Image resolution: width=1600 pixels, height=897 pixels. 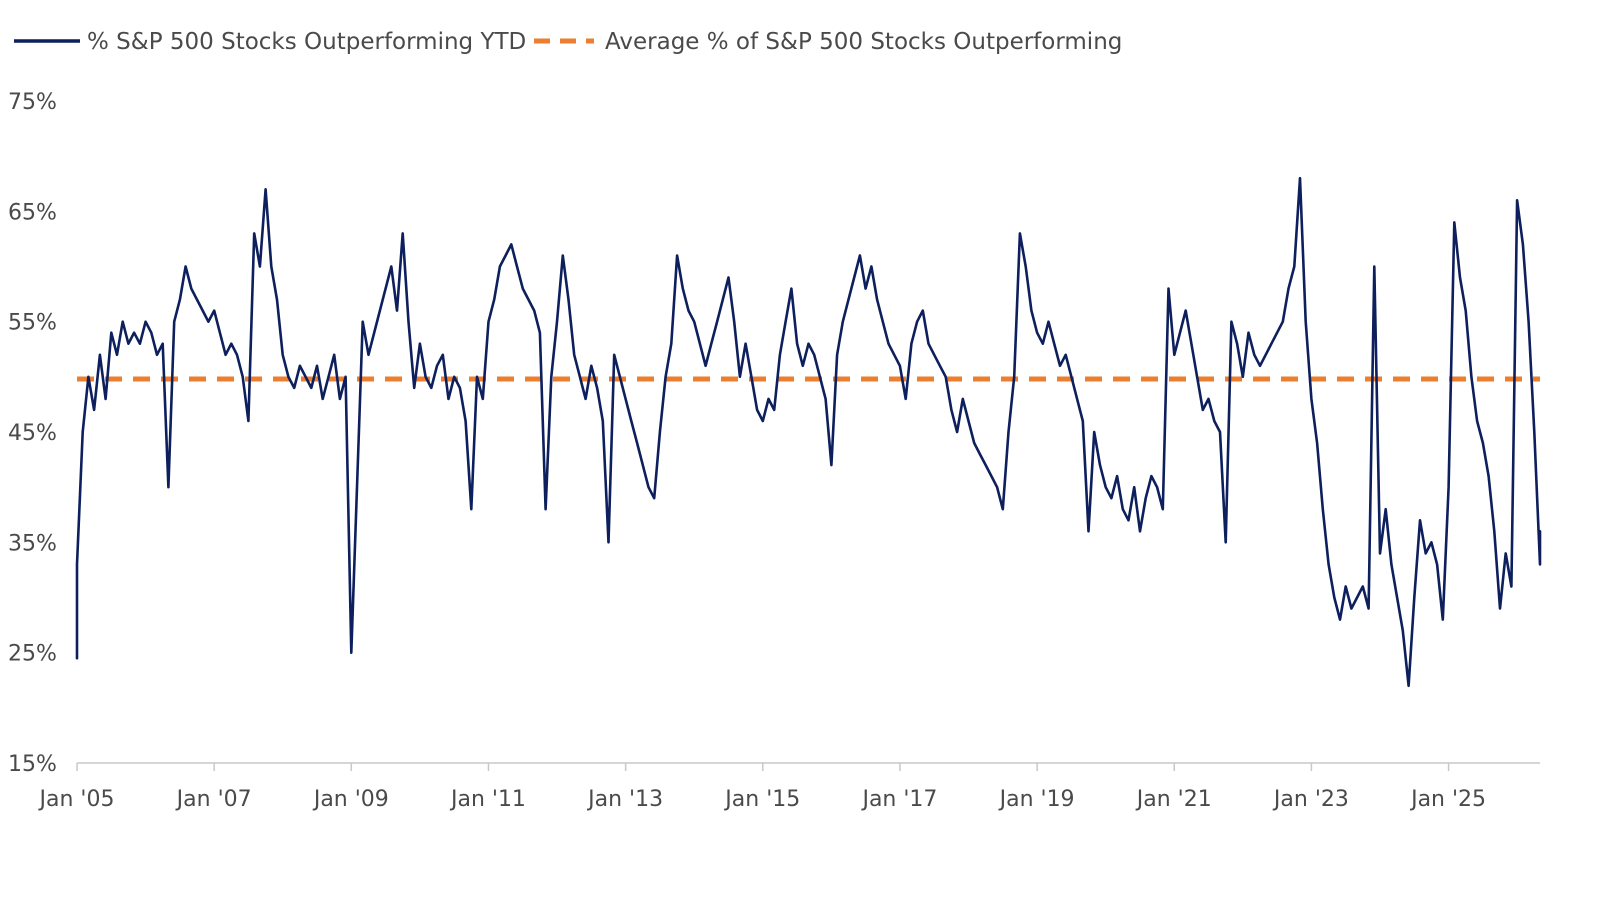 What do you see at coordinates (1173, 799) in the screenshot?
I see `x-tick-label: Jan '21` at bounding box center [1173, 799].